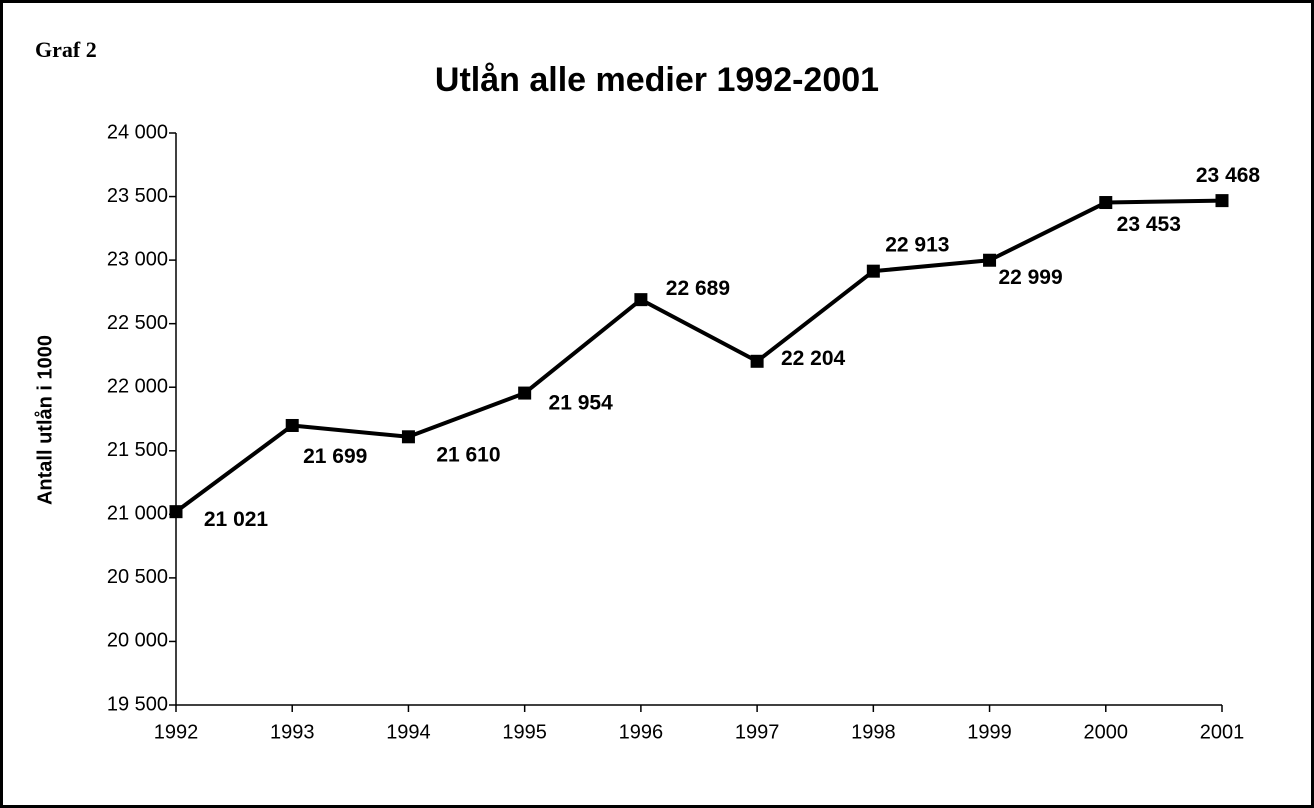 The height and width of the screenshot is (808, 1314). I want to click on x-tick-label: 1996, so click(641, 732).